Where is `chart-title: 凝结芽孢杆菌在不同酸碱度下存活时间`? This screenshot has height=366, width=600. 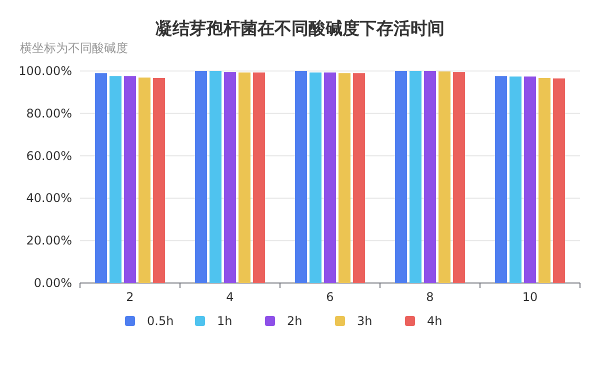
chart-title: 凝结芽孢杆菌在不同酸碱度下存活时间 is located at coordinates (300, 29).